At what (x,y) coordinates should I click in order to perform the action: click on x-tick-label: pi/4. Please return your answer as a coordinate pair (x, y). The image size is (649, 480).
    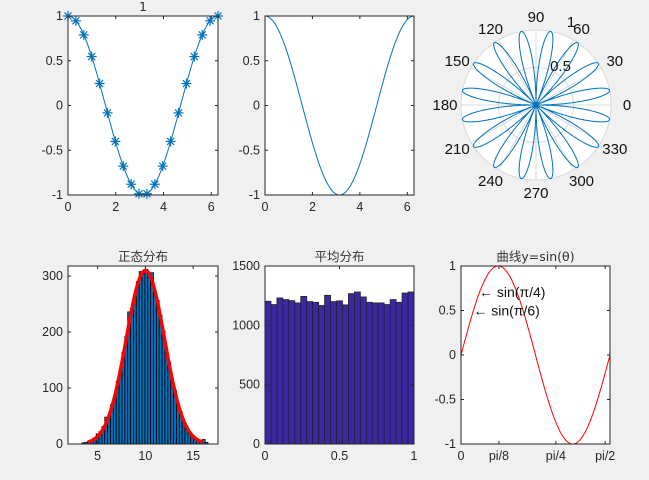
    Looking at the image, I should click on (556, 456).